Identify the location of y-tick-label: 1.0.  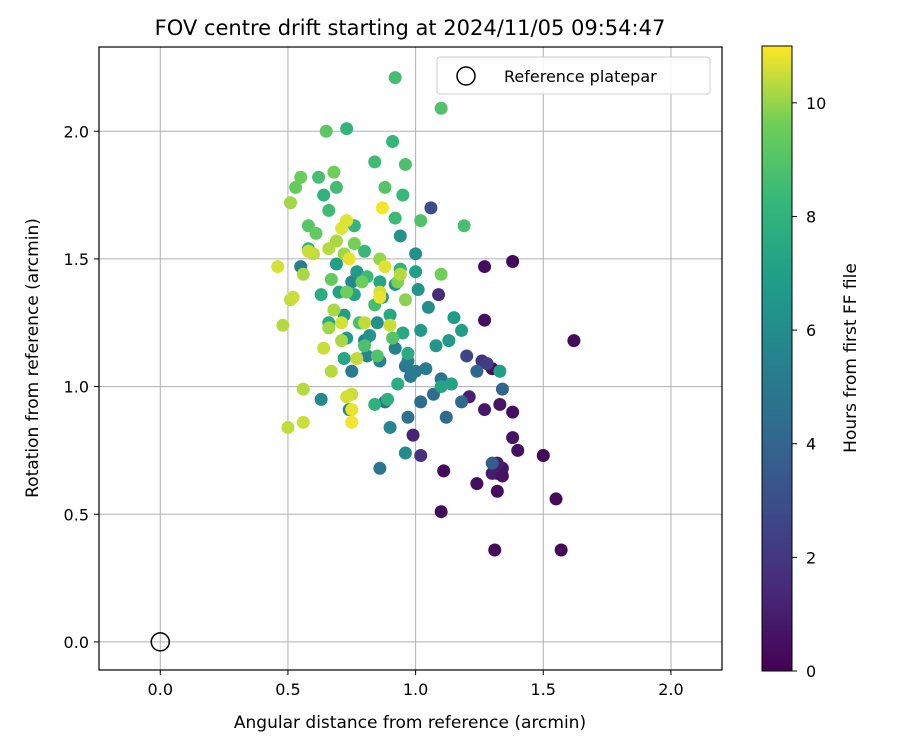
(76, 387).